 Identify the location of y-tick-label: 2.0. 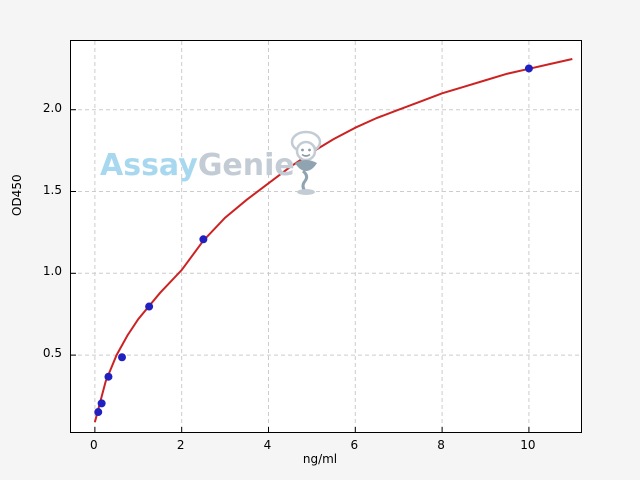
(52, 107).